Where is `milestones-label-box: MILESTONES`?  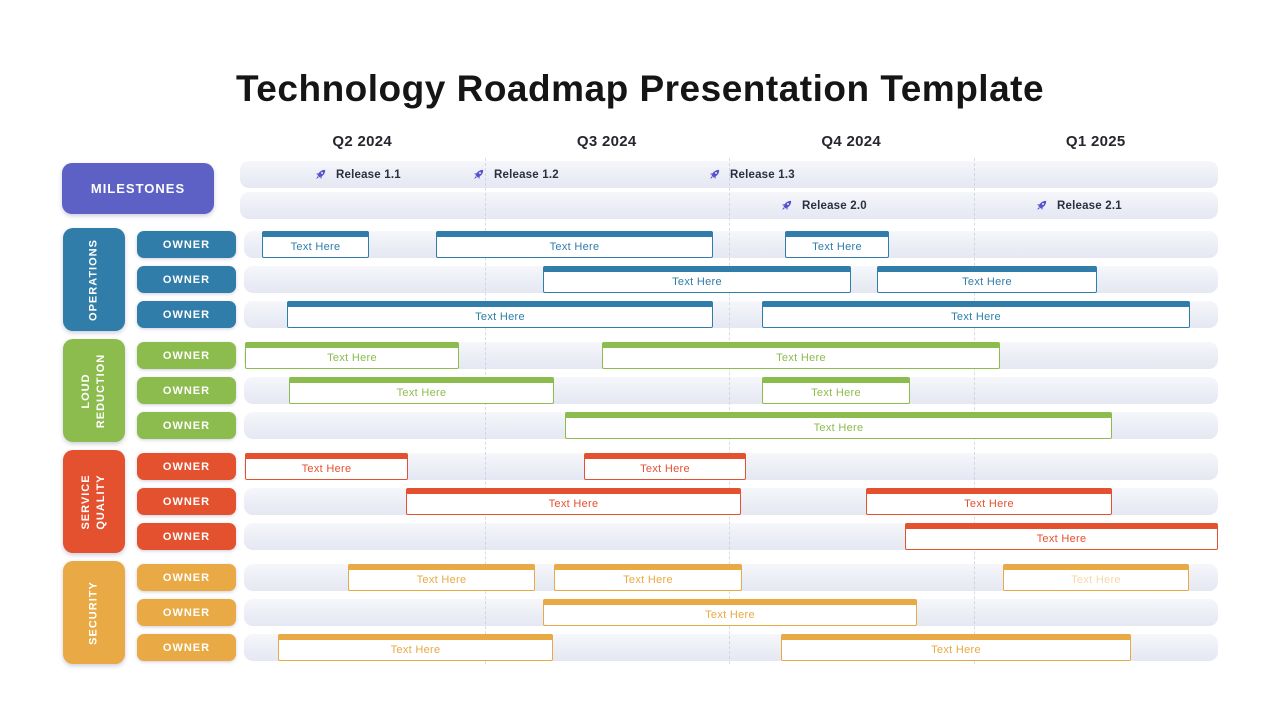
milestones-label-box: MILESTONES is located at coordinates (138, 188).